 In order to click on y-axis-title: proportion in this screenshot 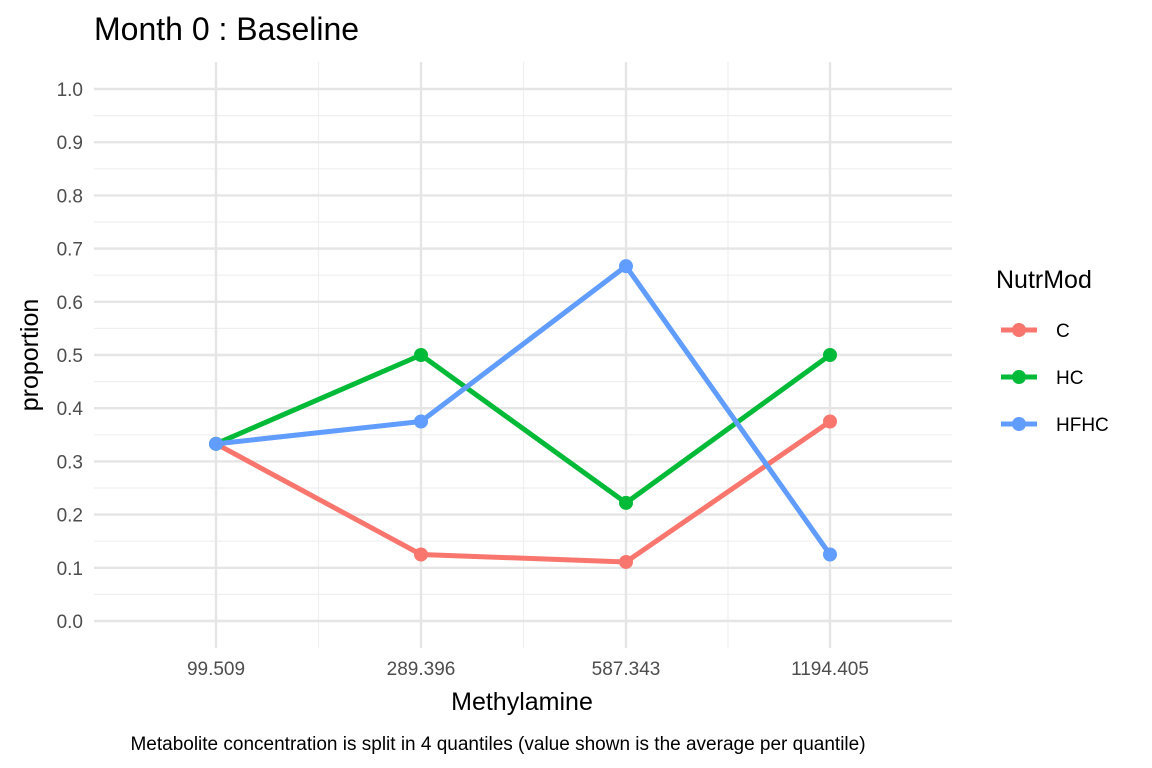, I will do `click(30, 355)`.